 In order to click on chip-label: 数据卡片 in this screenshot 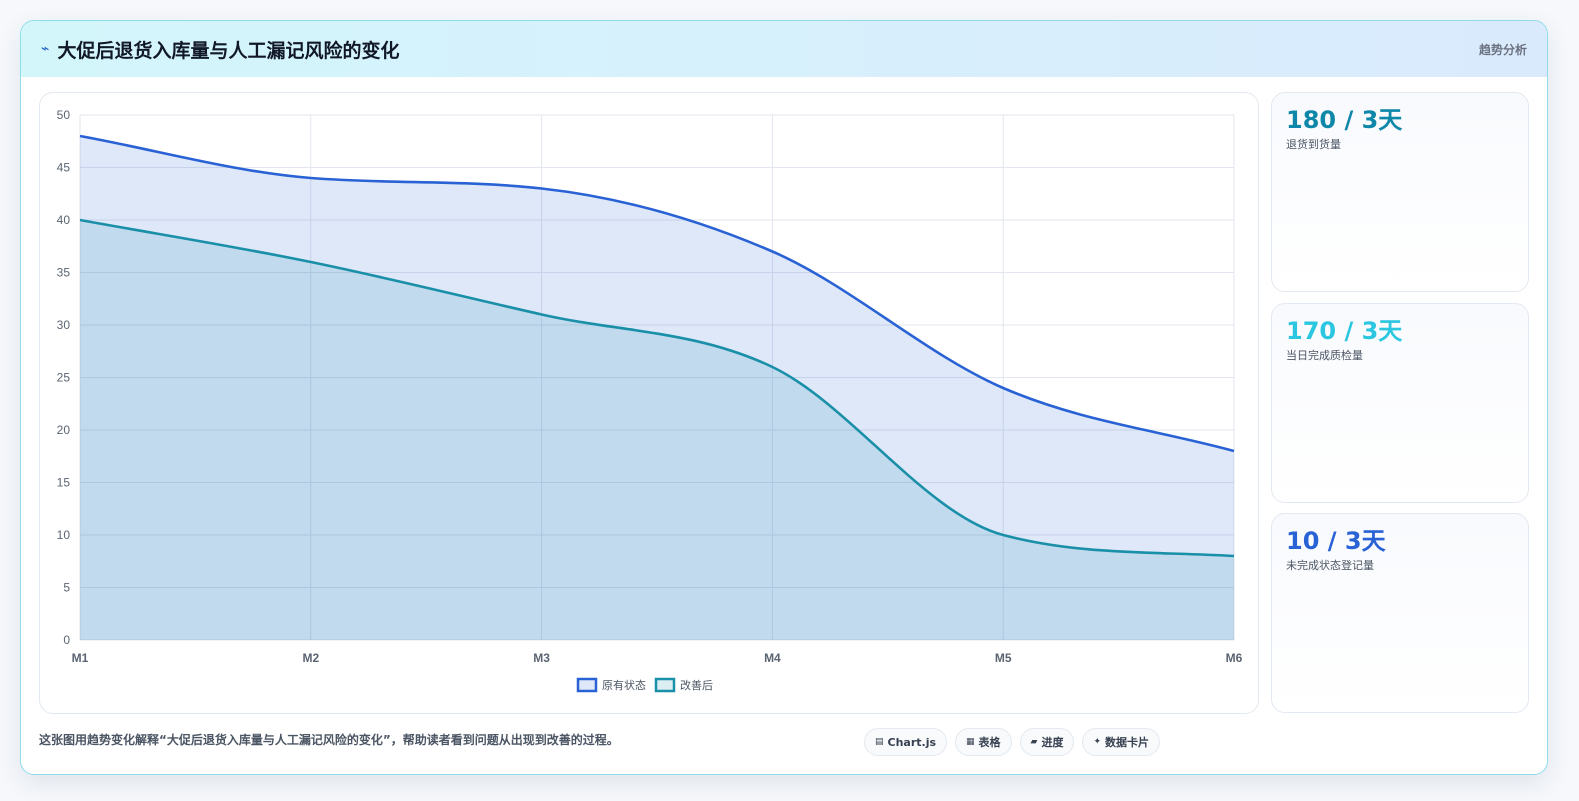, I will do `click(1127, 742)`.